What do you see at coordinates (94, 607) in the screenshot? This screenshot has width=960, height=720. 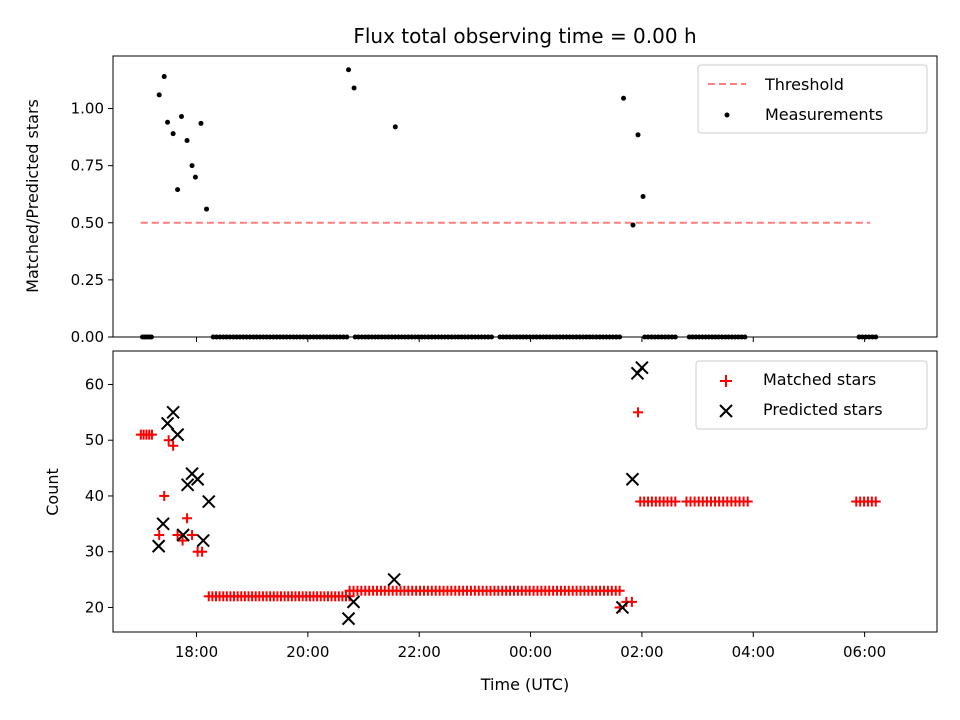 I see `count-ytick-label: 20` at bounding box center [94, 607].